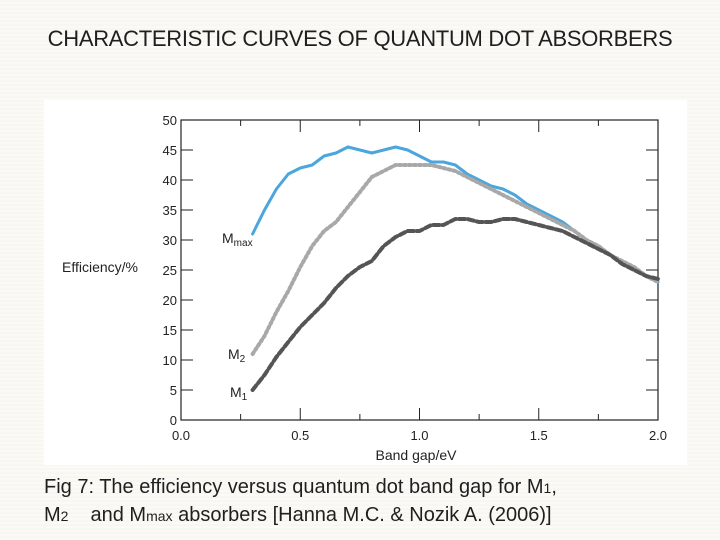 This screenshot has width=720, height=540. Describe the element at coordinates (170, 120) in the screenshot. I see `y-tick-label: 50` at that location.